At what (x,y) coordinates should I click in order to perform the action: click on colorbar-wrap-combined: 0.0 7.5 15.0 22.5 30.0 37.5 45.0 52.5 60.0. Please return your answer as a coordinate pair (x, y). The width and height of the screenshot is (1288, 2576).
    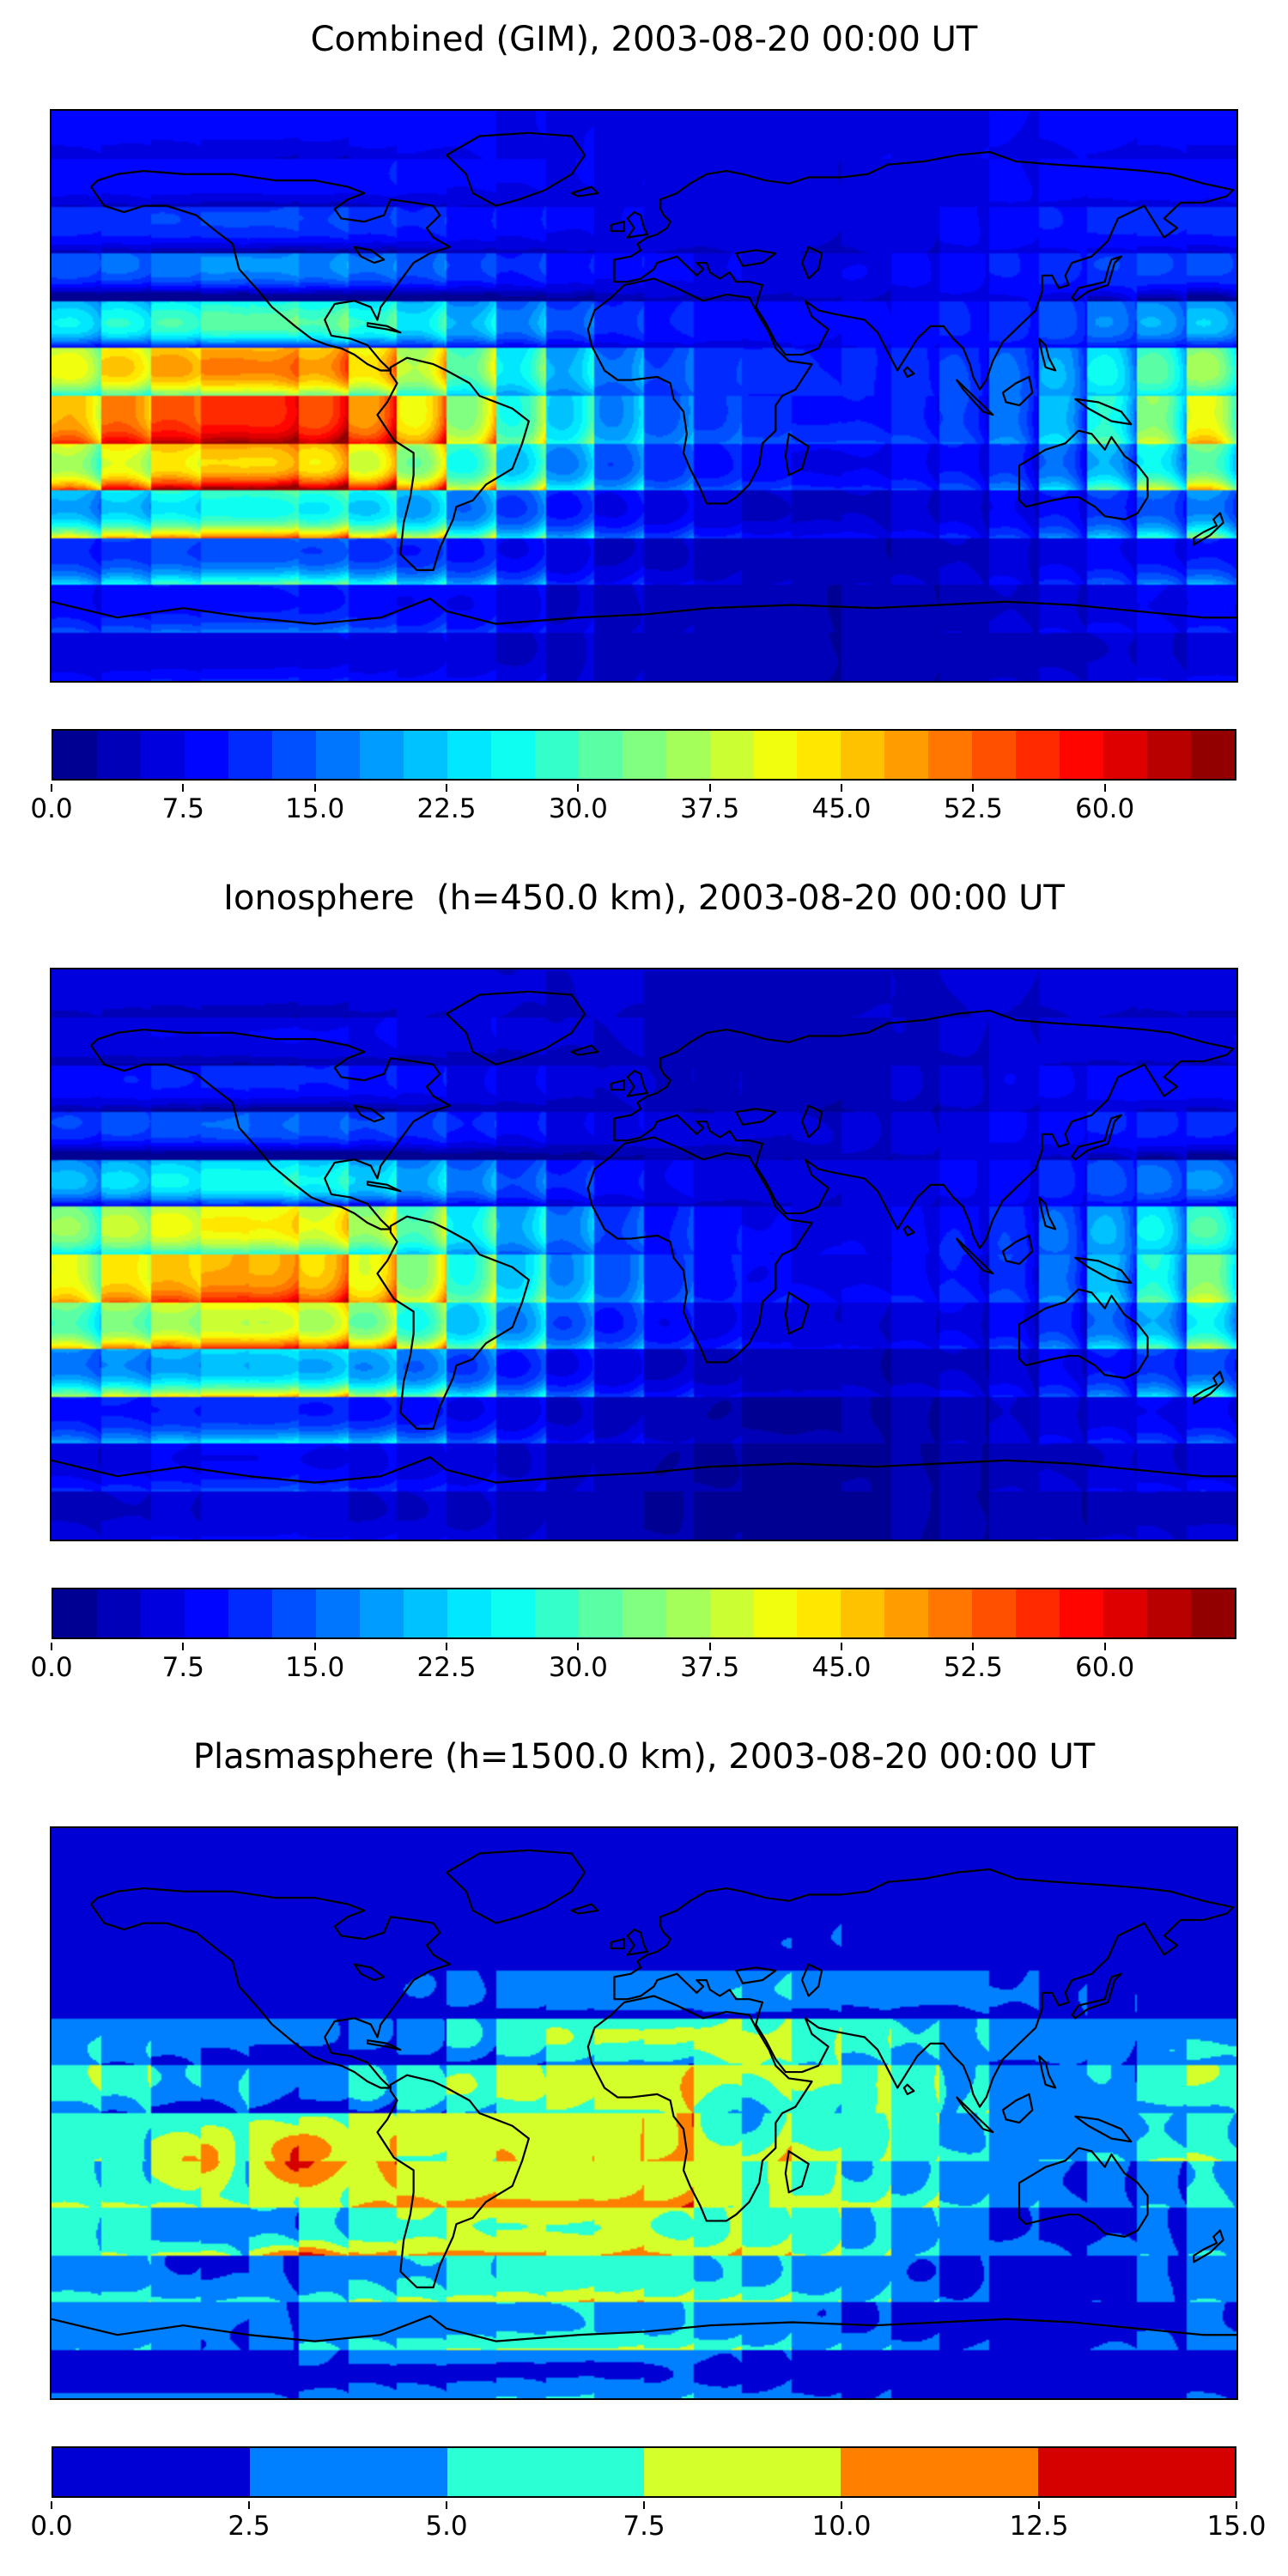
    Looking at the image, I should click on (633, 779).